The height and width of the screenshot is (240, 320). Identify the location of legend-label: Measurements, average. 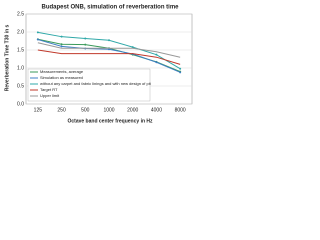
(62, 71).